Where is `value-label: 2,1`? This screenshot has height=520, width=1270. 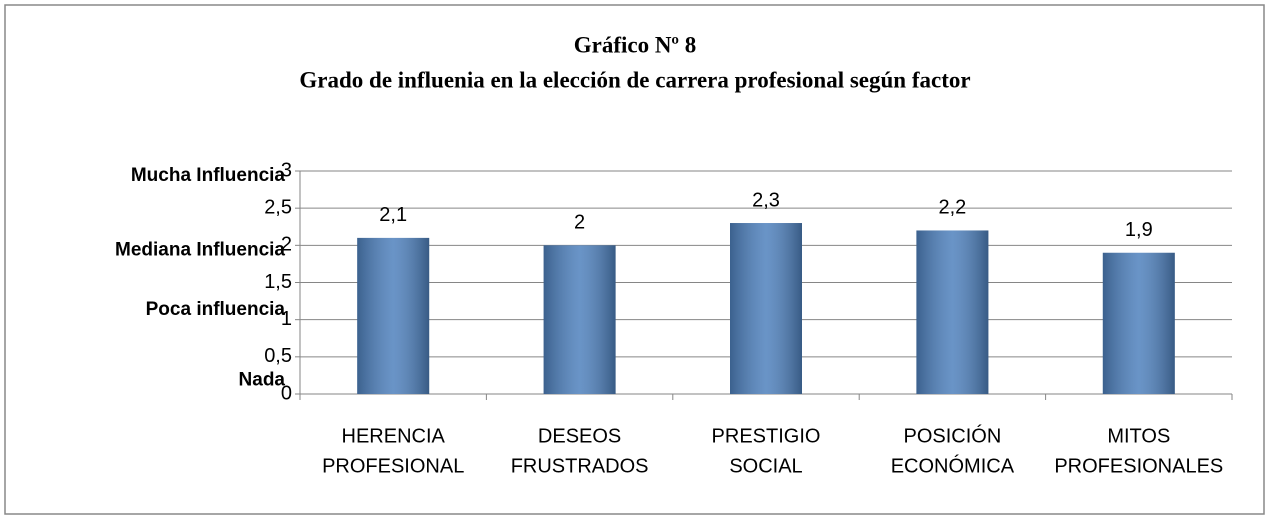 value-label: 2,1 is located at coordinates (393, 215).